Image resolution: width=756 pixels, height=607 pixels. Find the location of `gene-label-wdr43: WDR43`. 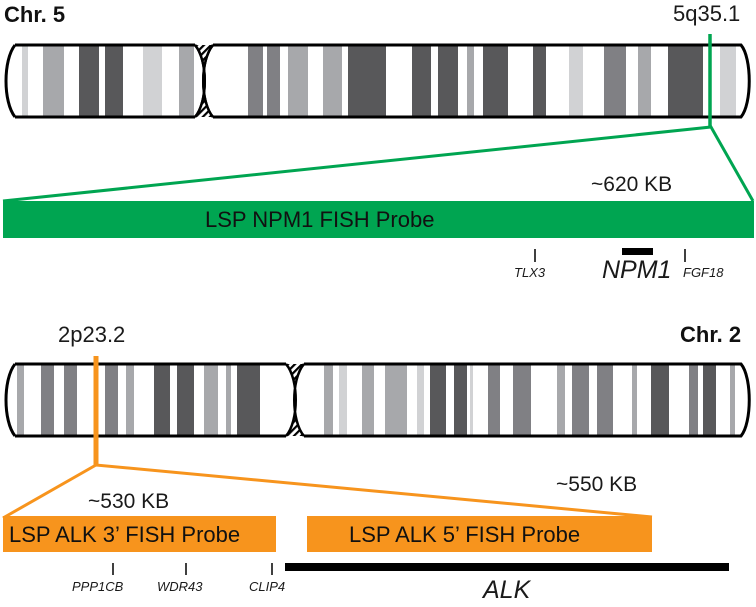

gene-label-wdr43: WDR43 is located at coordinates (180, 586).